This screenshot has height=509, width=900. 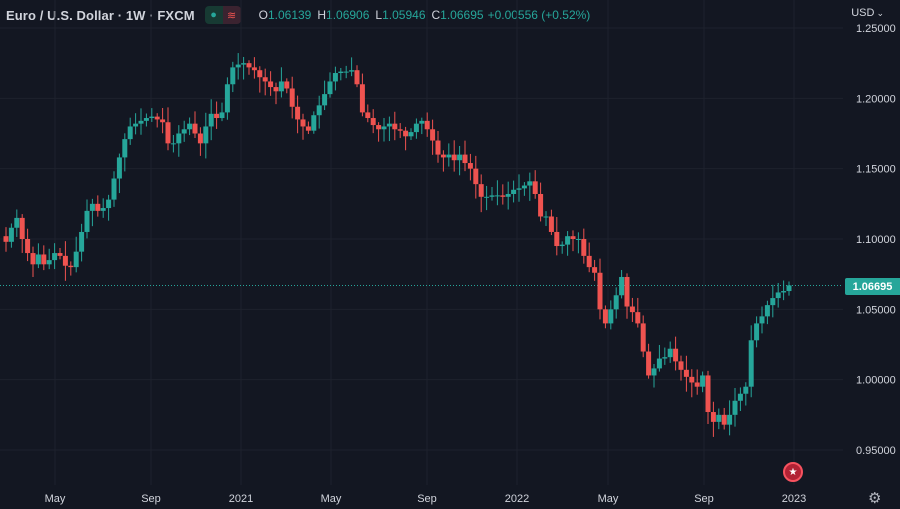 I want to click on wave-icon: ≋, so click(x=231, y=15).